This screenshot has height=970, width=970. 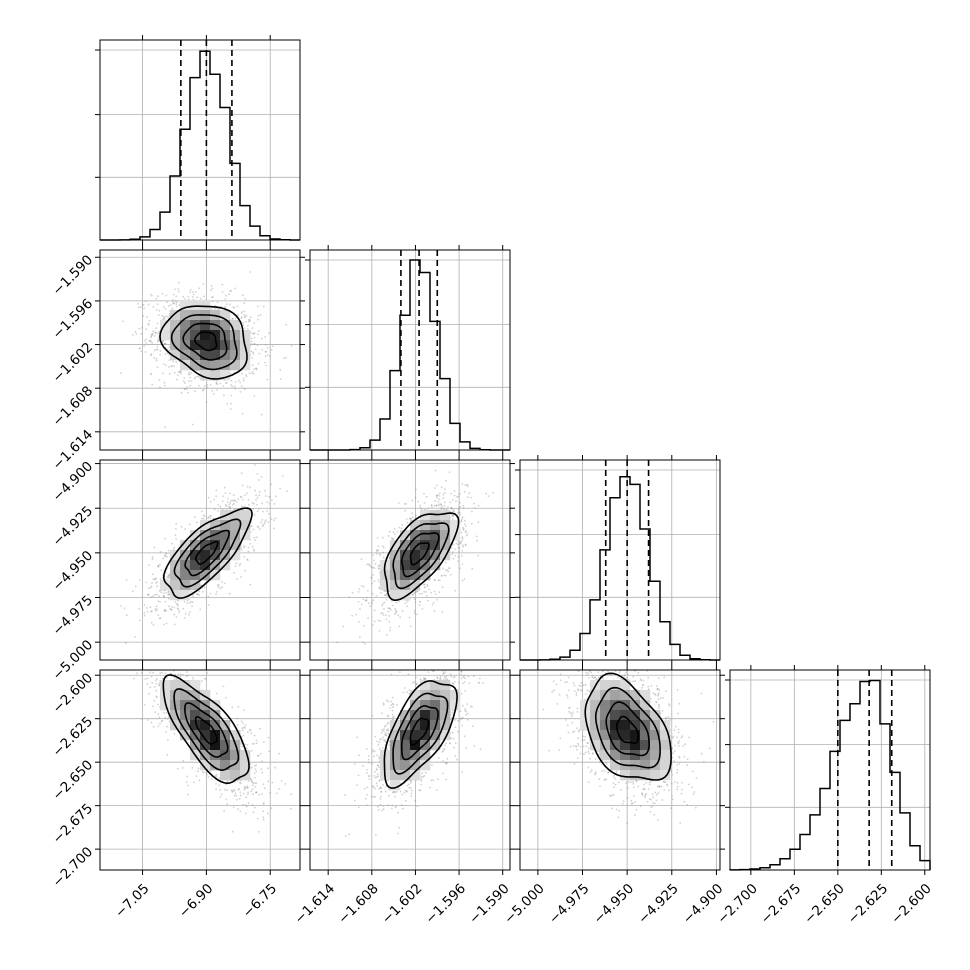 I want to click on y-tick-label: −4.925, so click(x=73, y=526).